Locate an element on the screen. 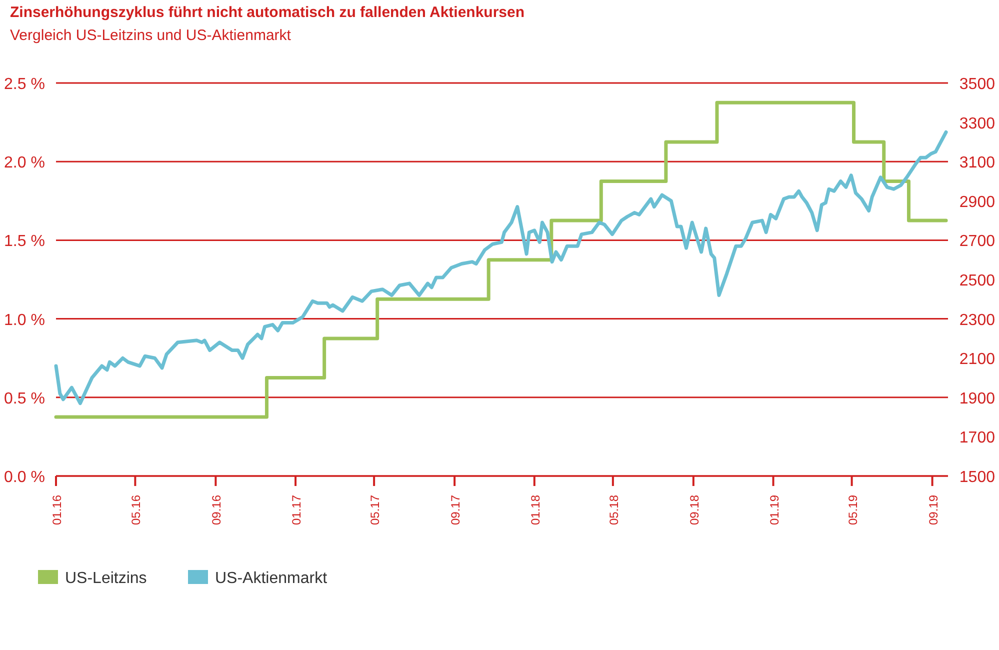 This screenshot has width=999, height=650. x-tick-label: 09.18 is located at coordinates (694, 510).